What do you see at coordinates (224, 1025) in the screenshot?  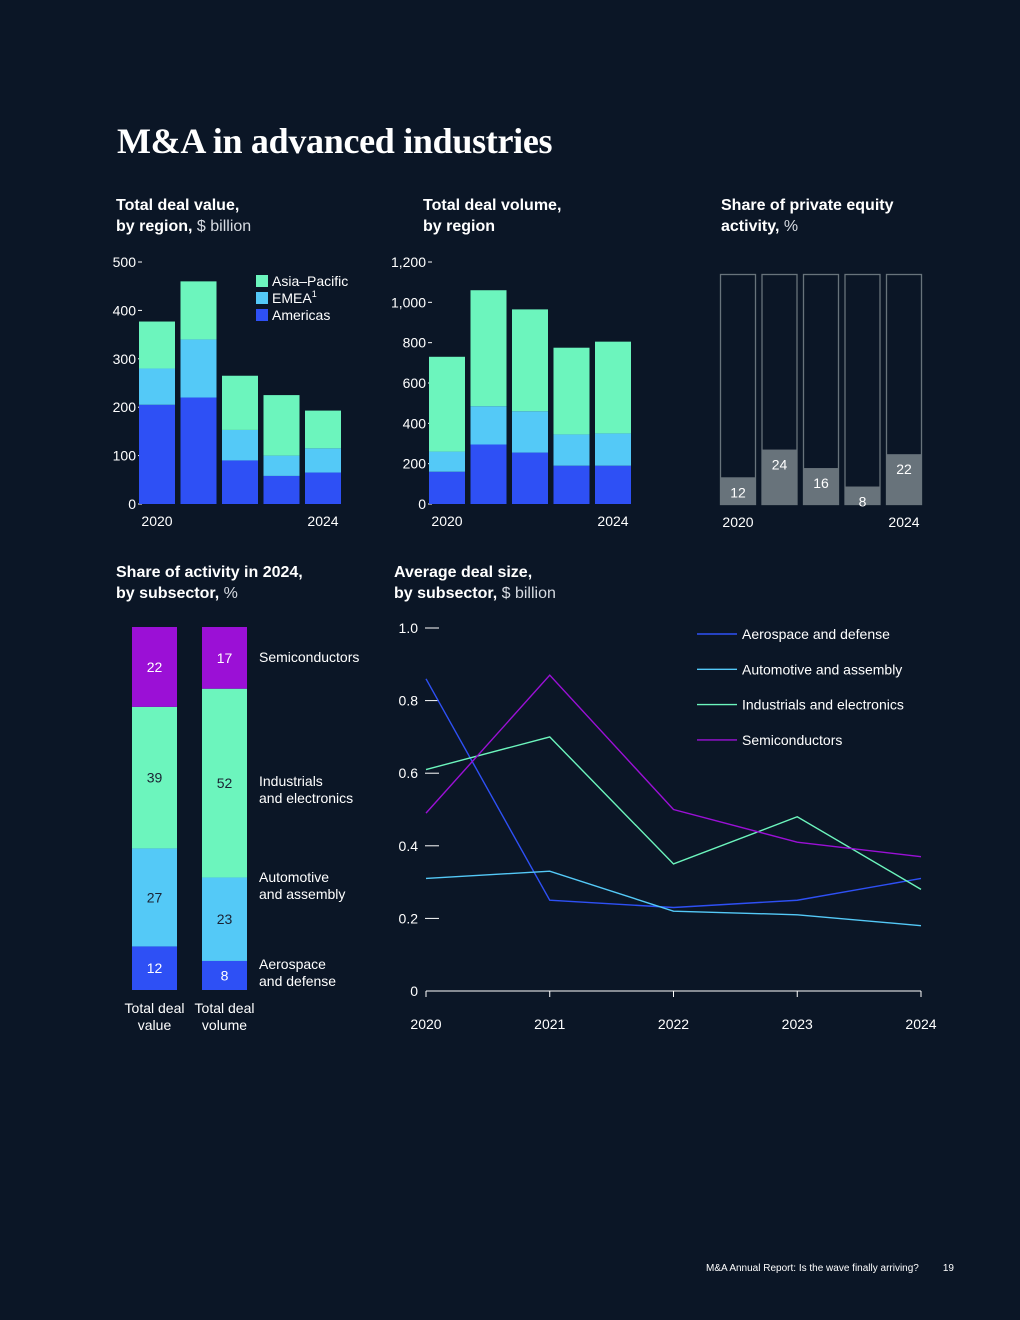 I see `subsector-category-label: volume` at bounding box center [224, 1025].